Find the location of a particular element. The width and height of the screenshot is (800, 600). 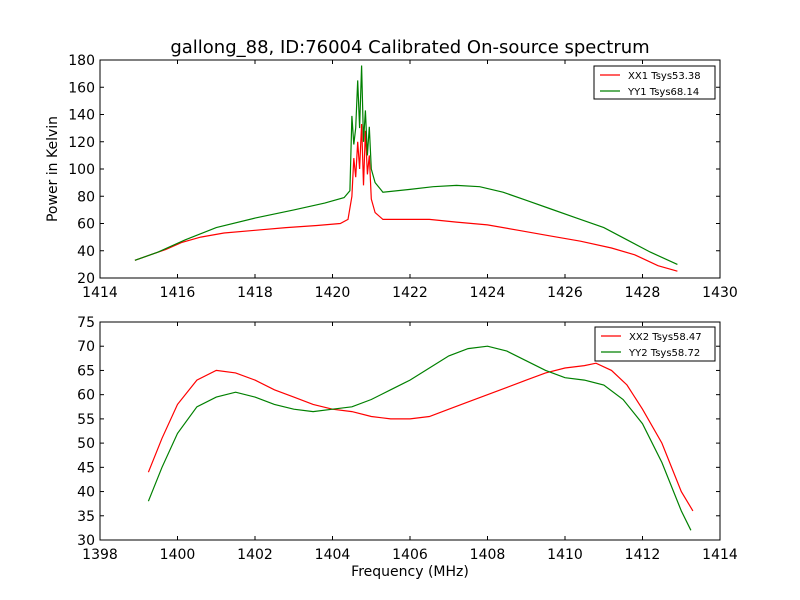

legend: XX1 Tsys53.38 YY1 Tsys68.14 is located at coordinates (654, 82).